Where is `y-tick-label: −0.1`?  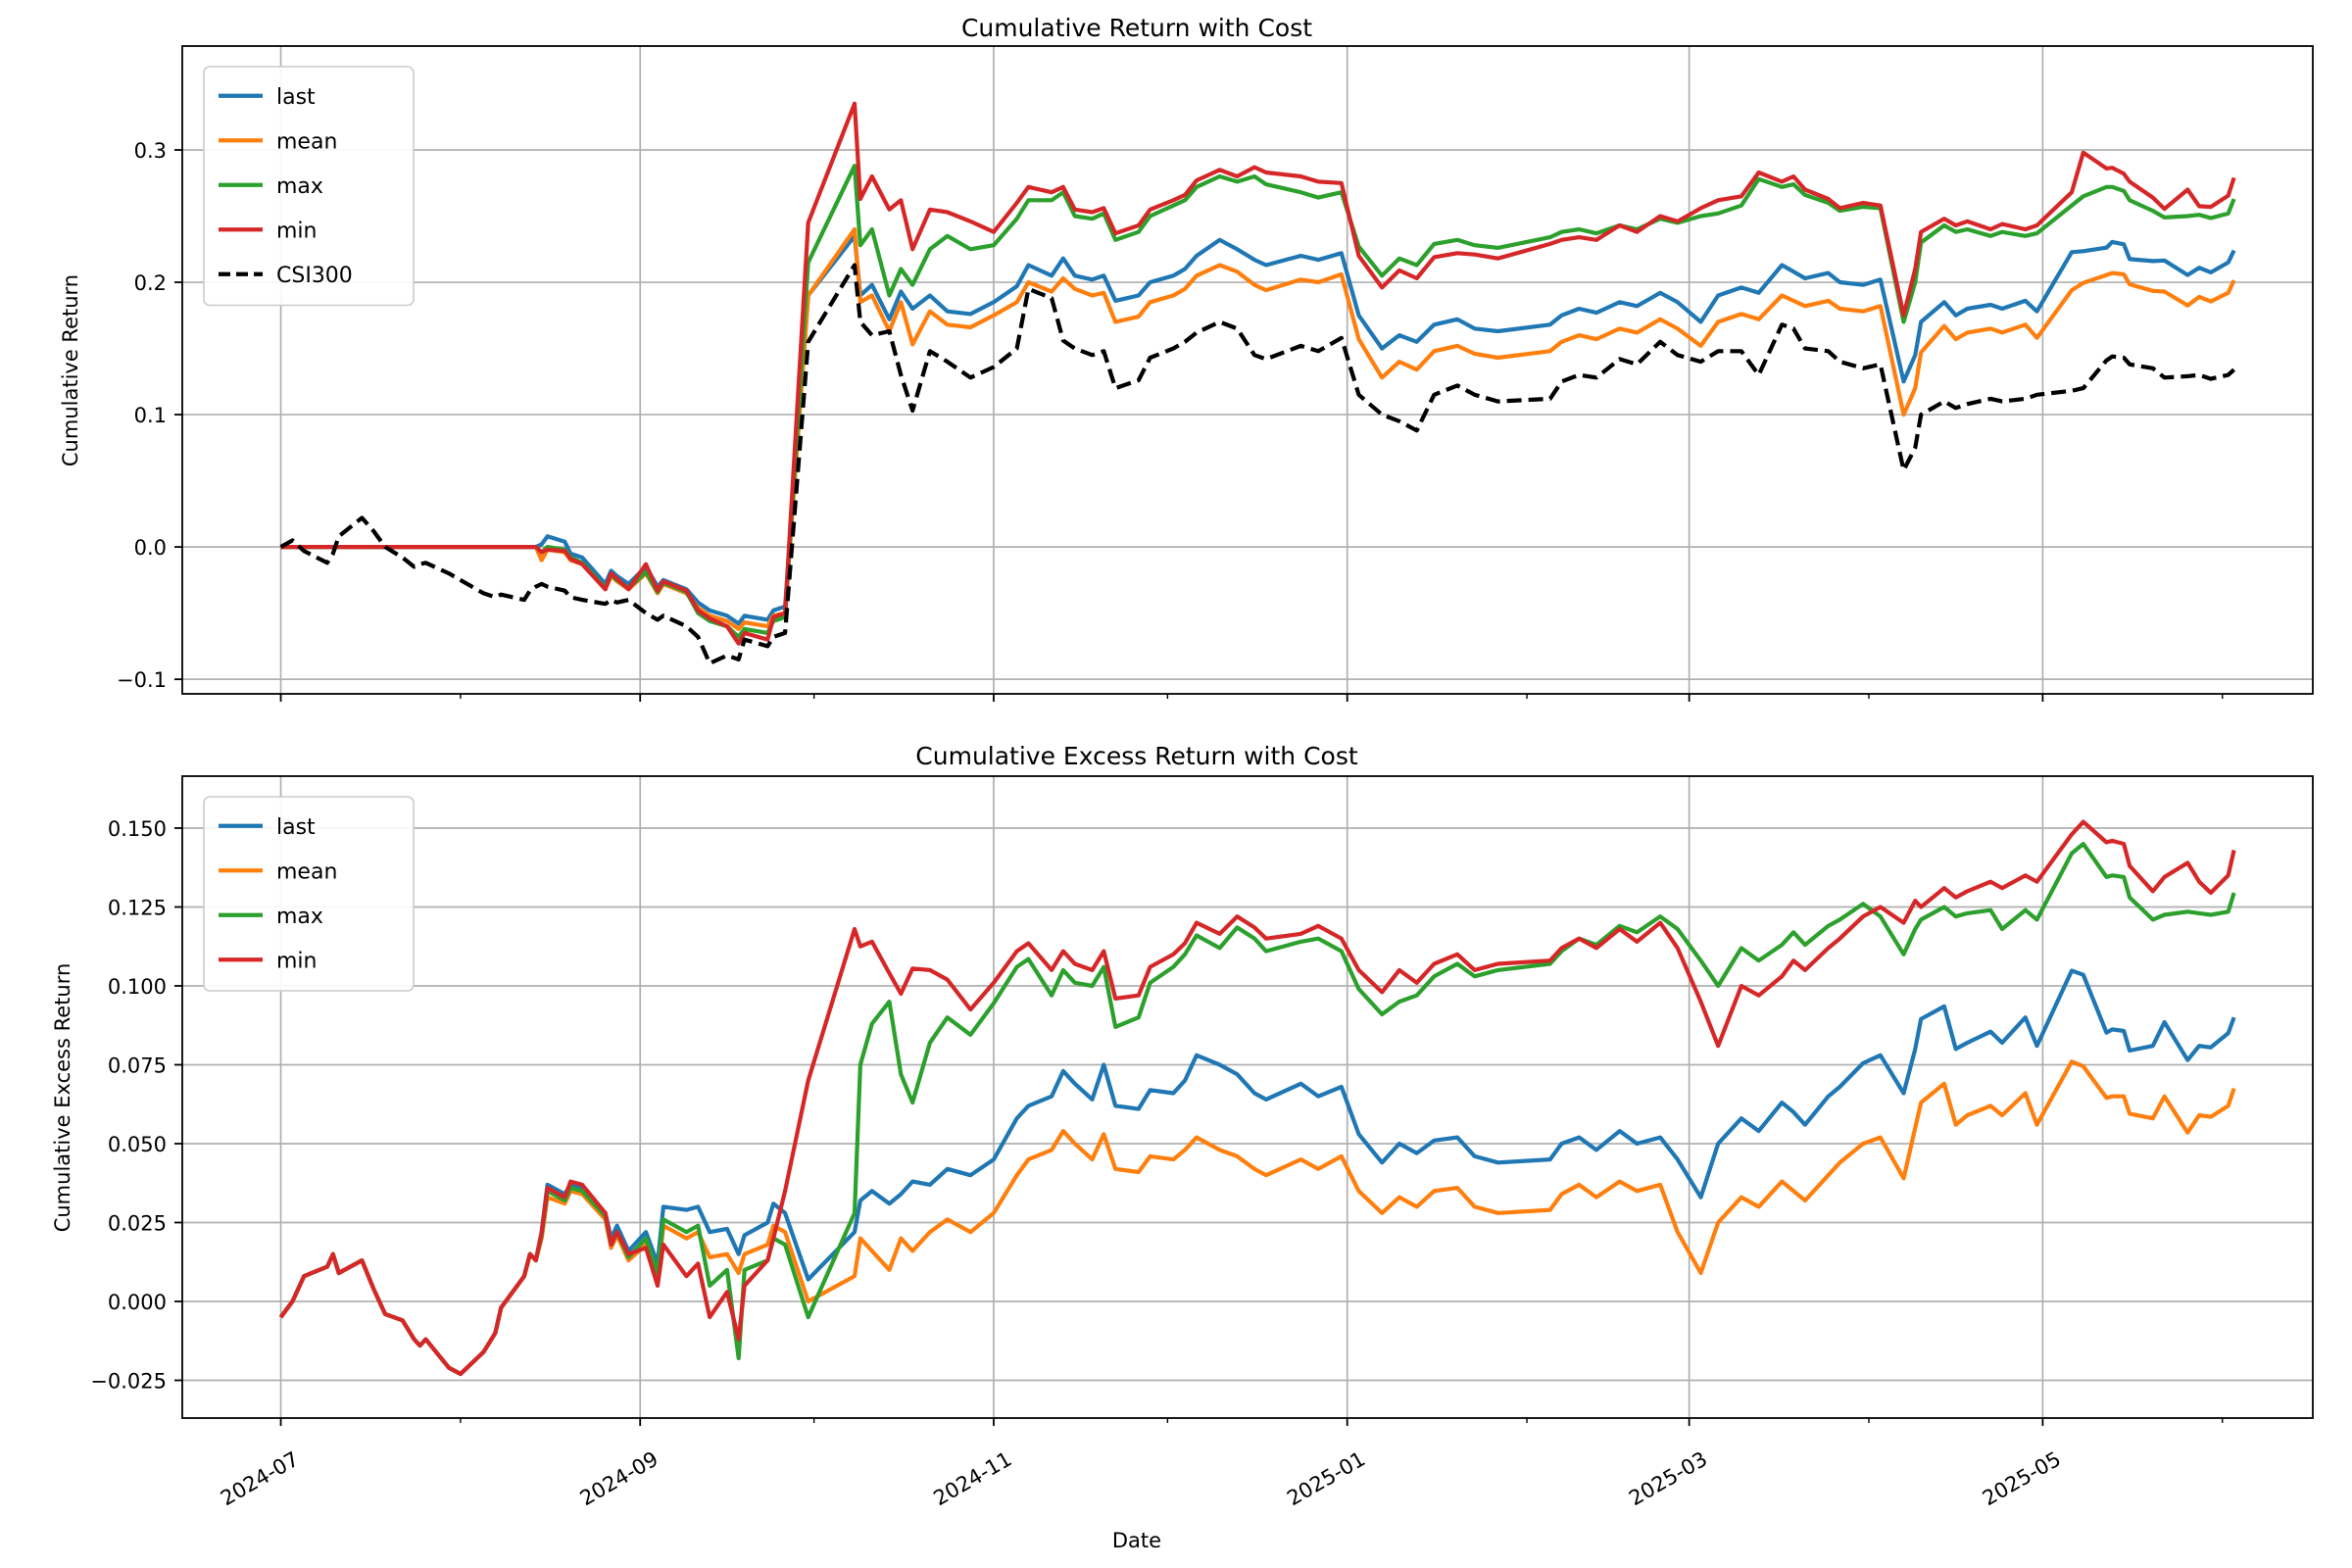
y-tick-label: −0.1 is located at coordinates (142, 680).